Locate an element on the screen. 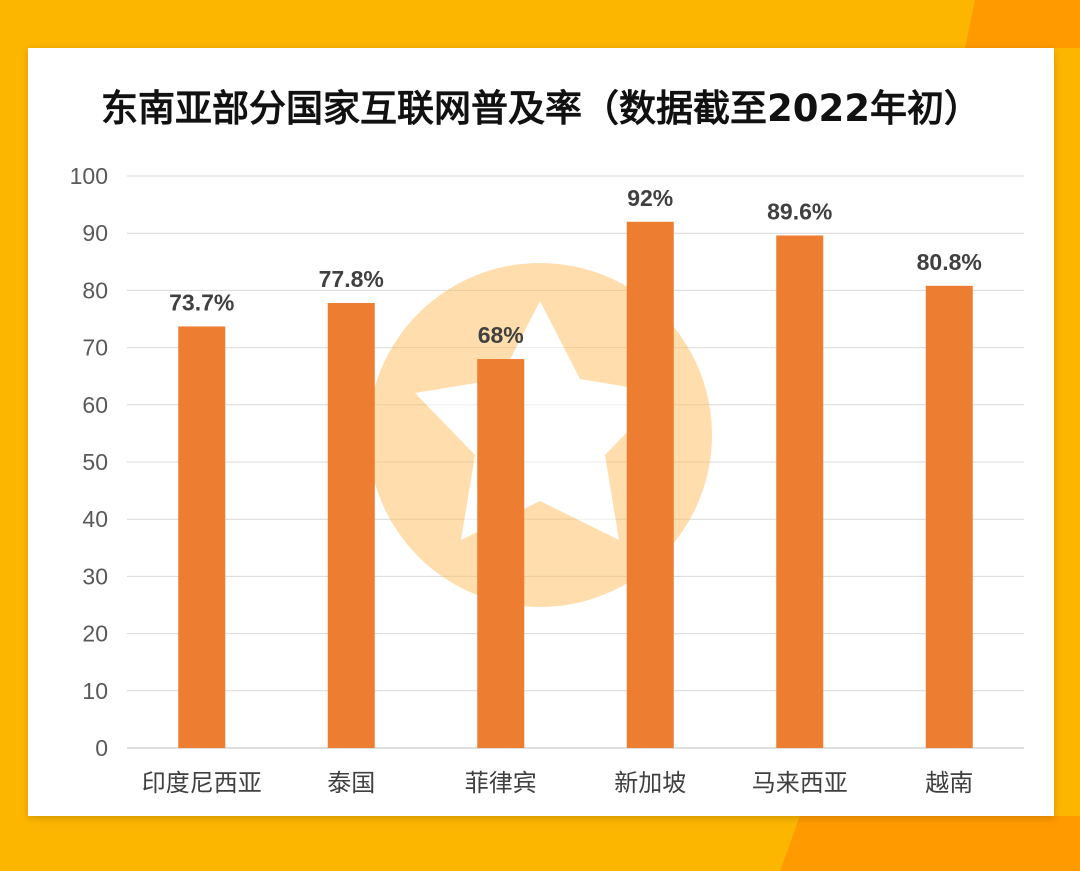 Image resolution: width=1080 pixels, height=871 pixels. data-labels: 73.7% 77.8% 68% 92% 89.6% 80.8% is located at coordinates (575, 266).